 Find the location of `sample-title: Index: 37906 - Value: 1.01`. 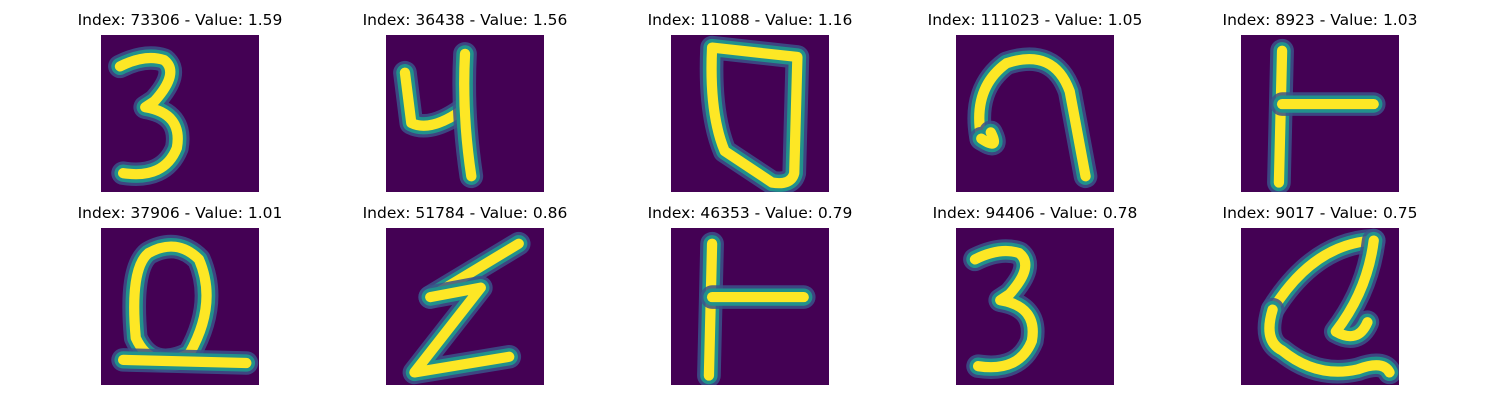

sample-title: Index: 37906 - Value: 1.01 is located at coordinates (180, 213).